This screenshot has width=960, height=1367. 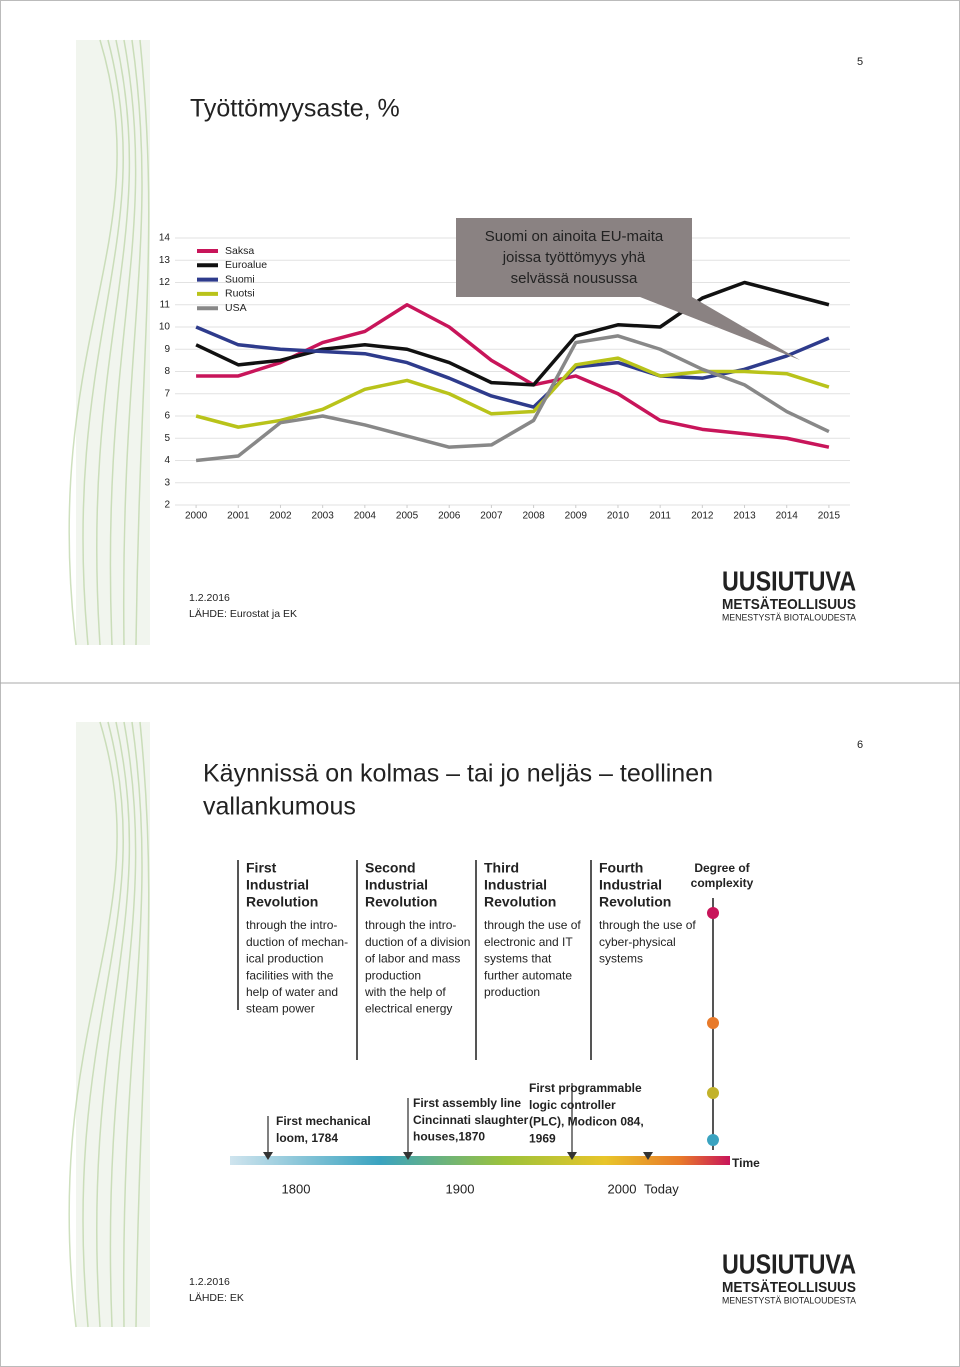 What do you see at coordinates (167, 505) in the screenshot?
I see `y-tick-label: 2` at bounding box center [167, 505].